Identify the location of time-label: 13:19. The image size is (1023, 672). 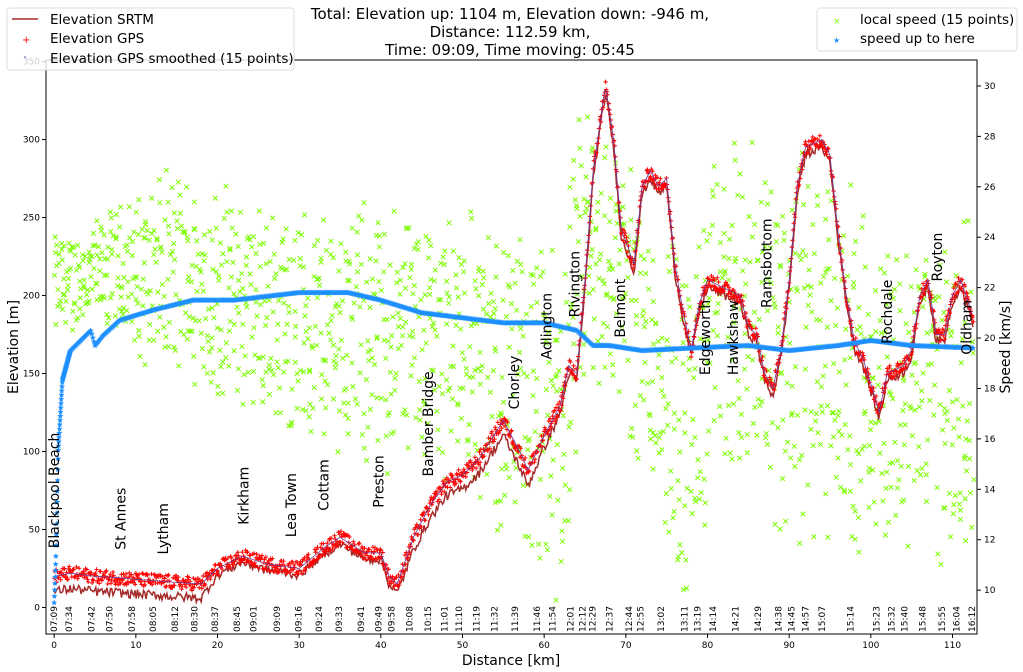
(699, 619).